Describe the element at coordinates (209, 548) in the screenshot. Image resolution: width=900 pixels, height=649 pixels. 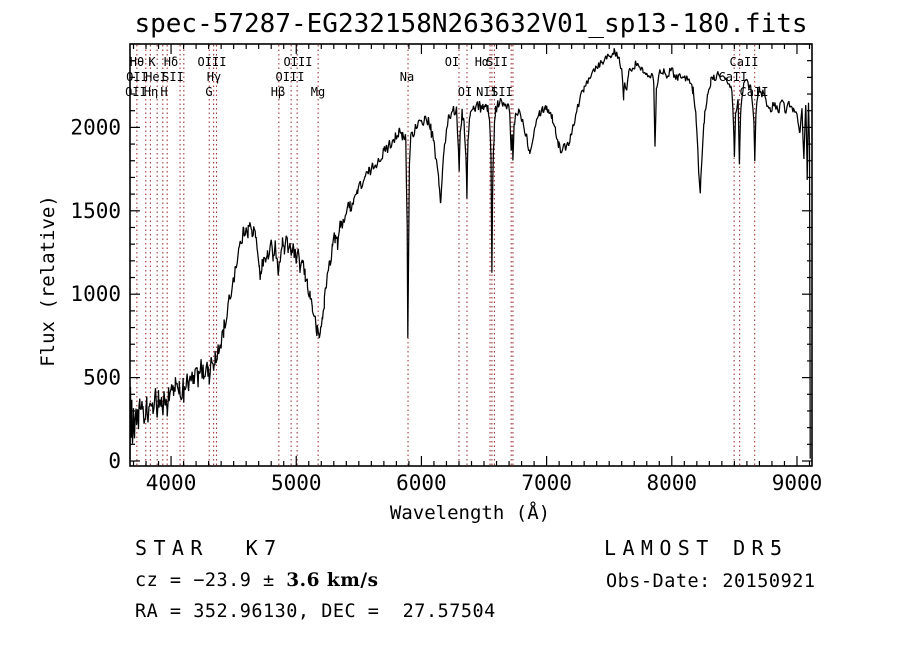
I see `object-class-label: STAR K7` at that location.